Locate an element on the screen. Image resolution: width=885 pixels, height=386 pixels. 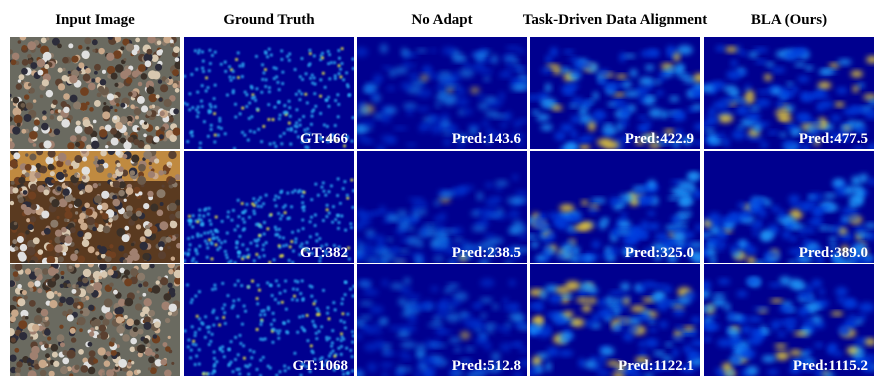
column-header: Ground Truth is located at coordinates (269, 20).